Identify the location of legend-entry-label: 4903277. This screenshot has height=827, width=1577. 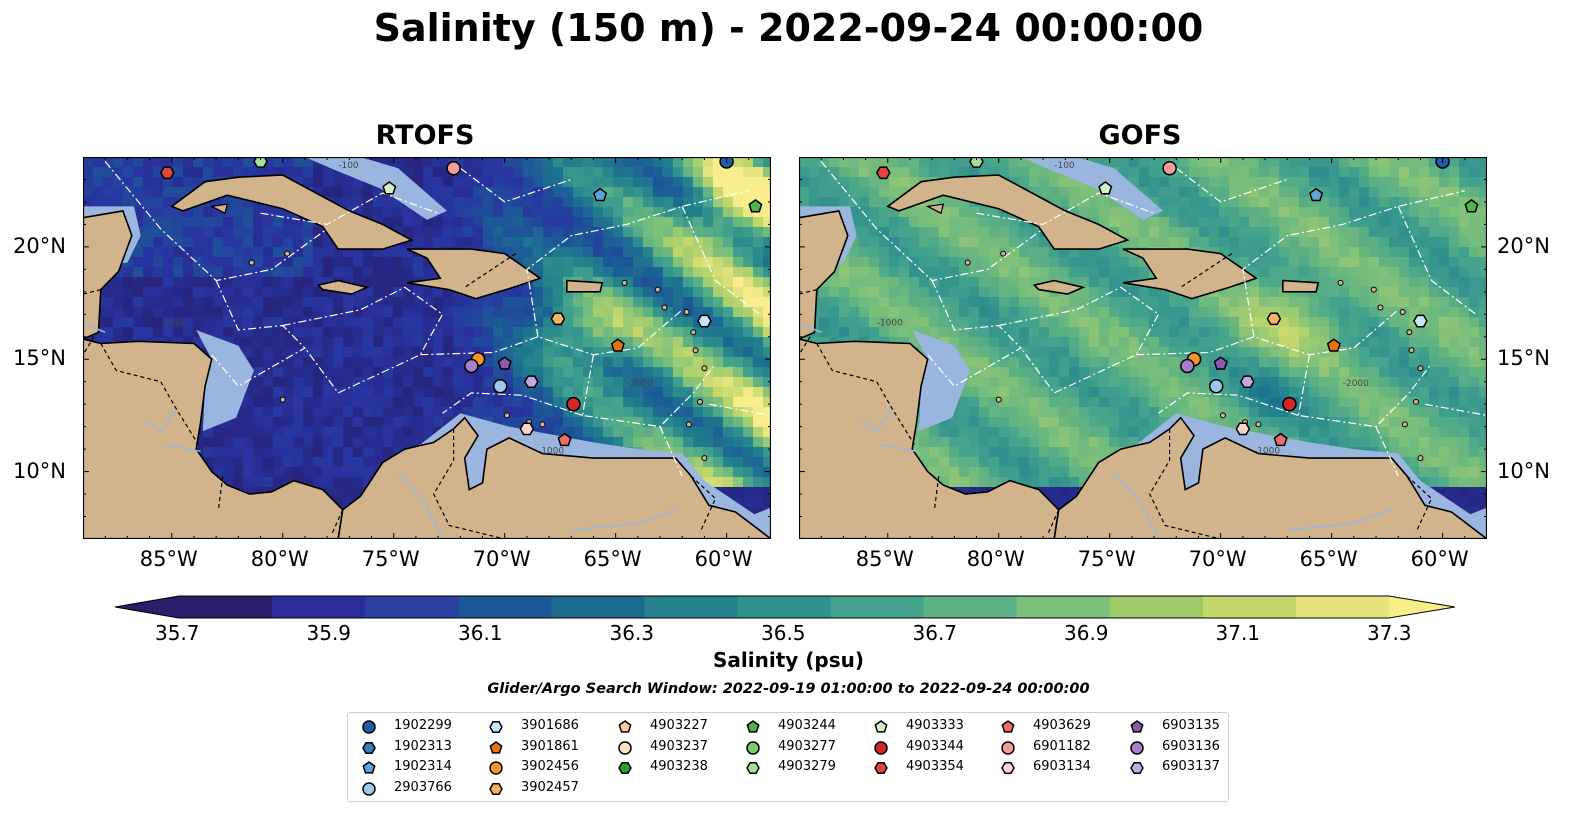
(807, 746).